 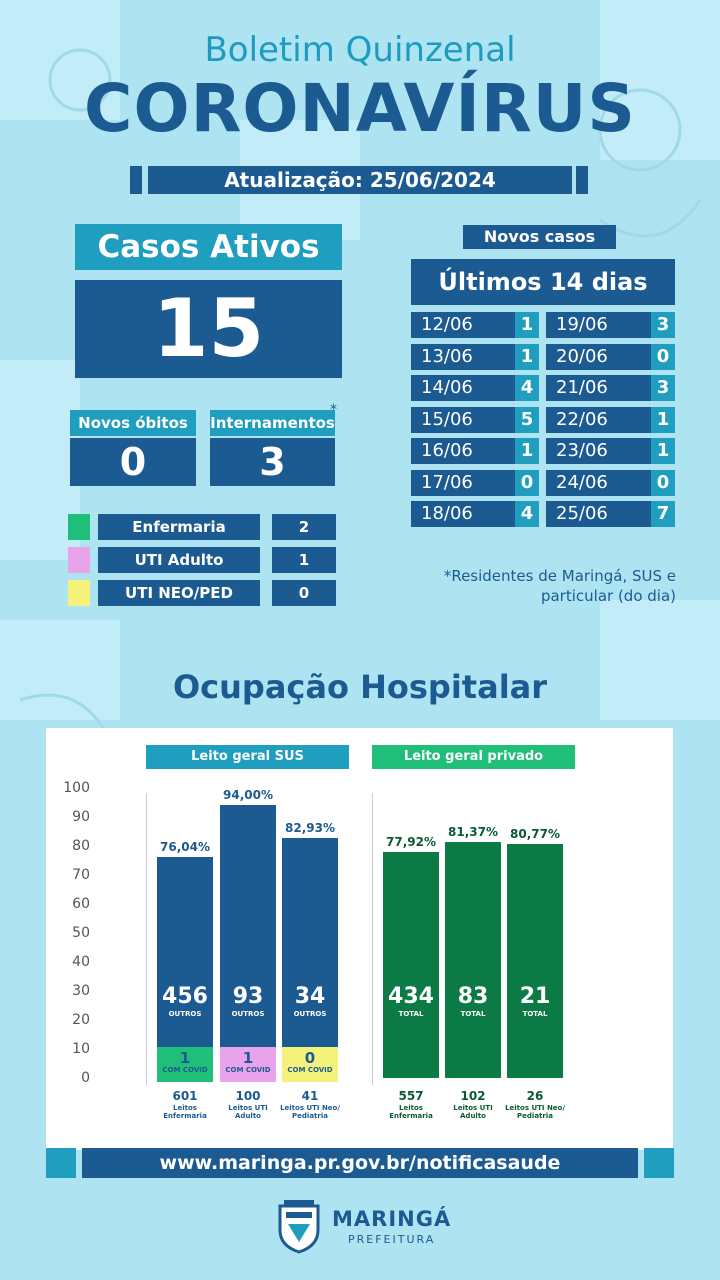 What do you see at coordinates (475, 451) in the screenshot?
I see `new-cases-row: 16/06 1` at bounding box center [475, 451].